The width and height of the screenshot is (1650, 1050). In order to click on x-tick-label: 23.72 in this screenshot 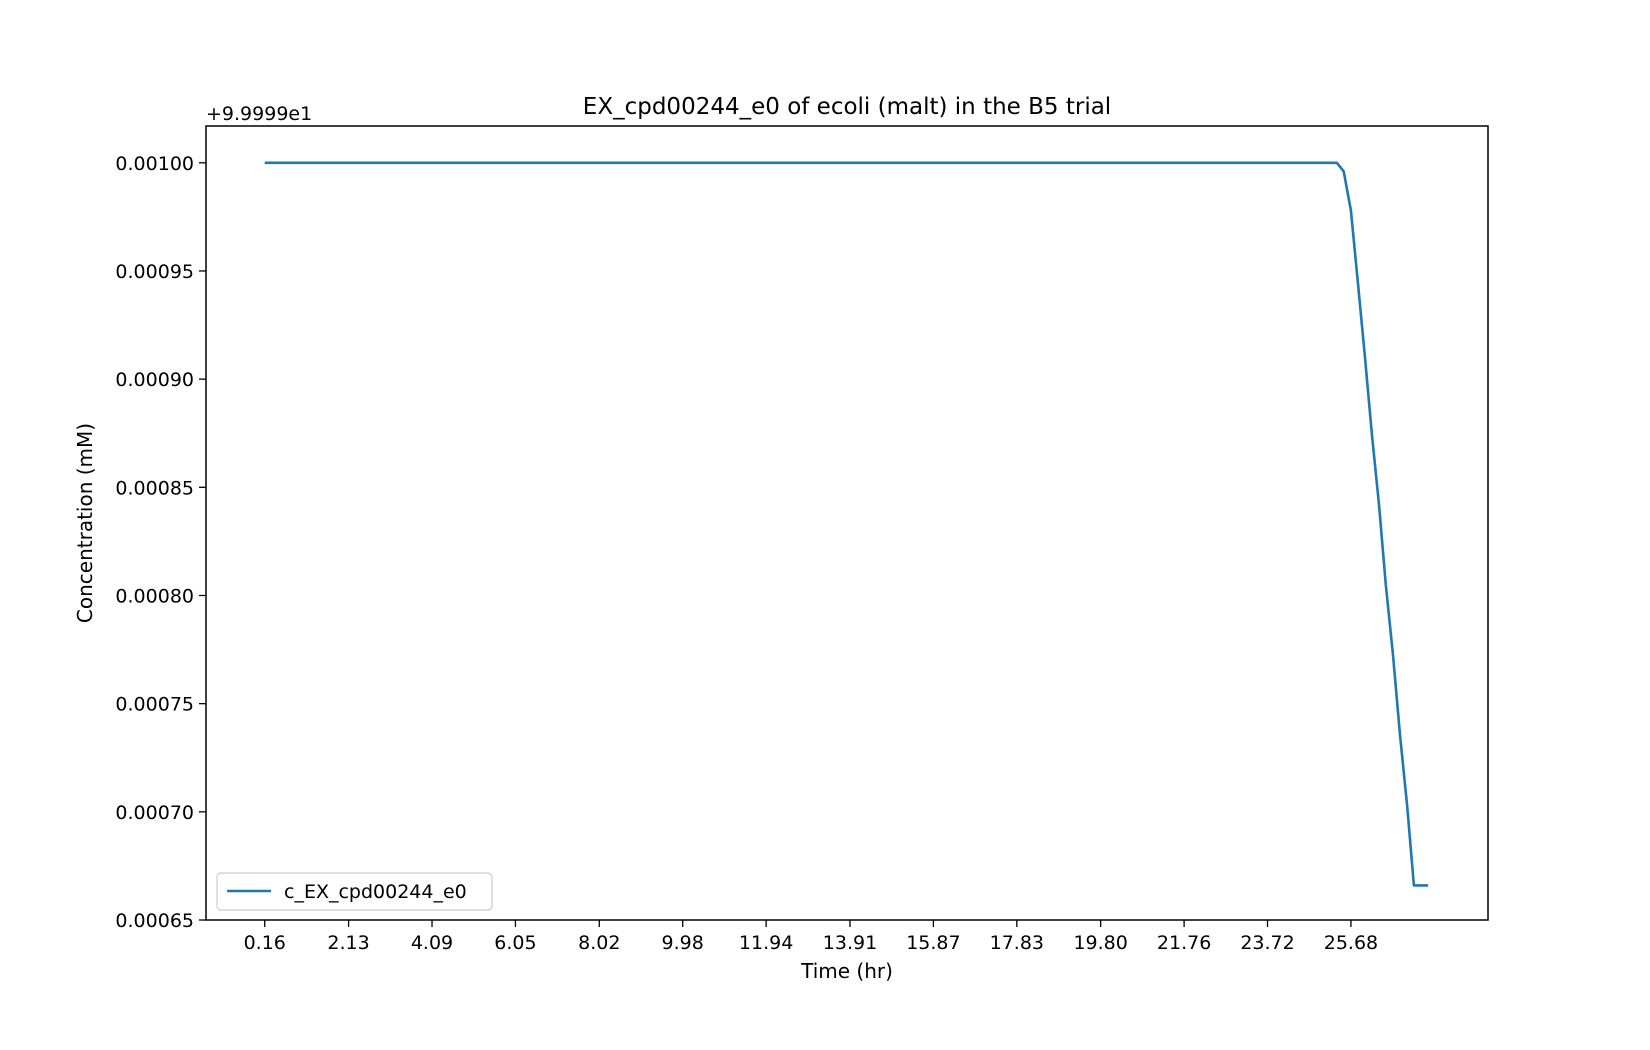, I will do `click(1267, 943)`.